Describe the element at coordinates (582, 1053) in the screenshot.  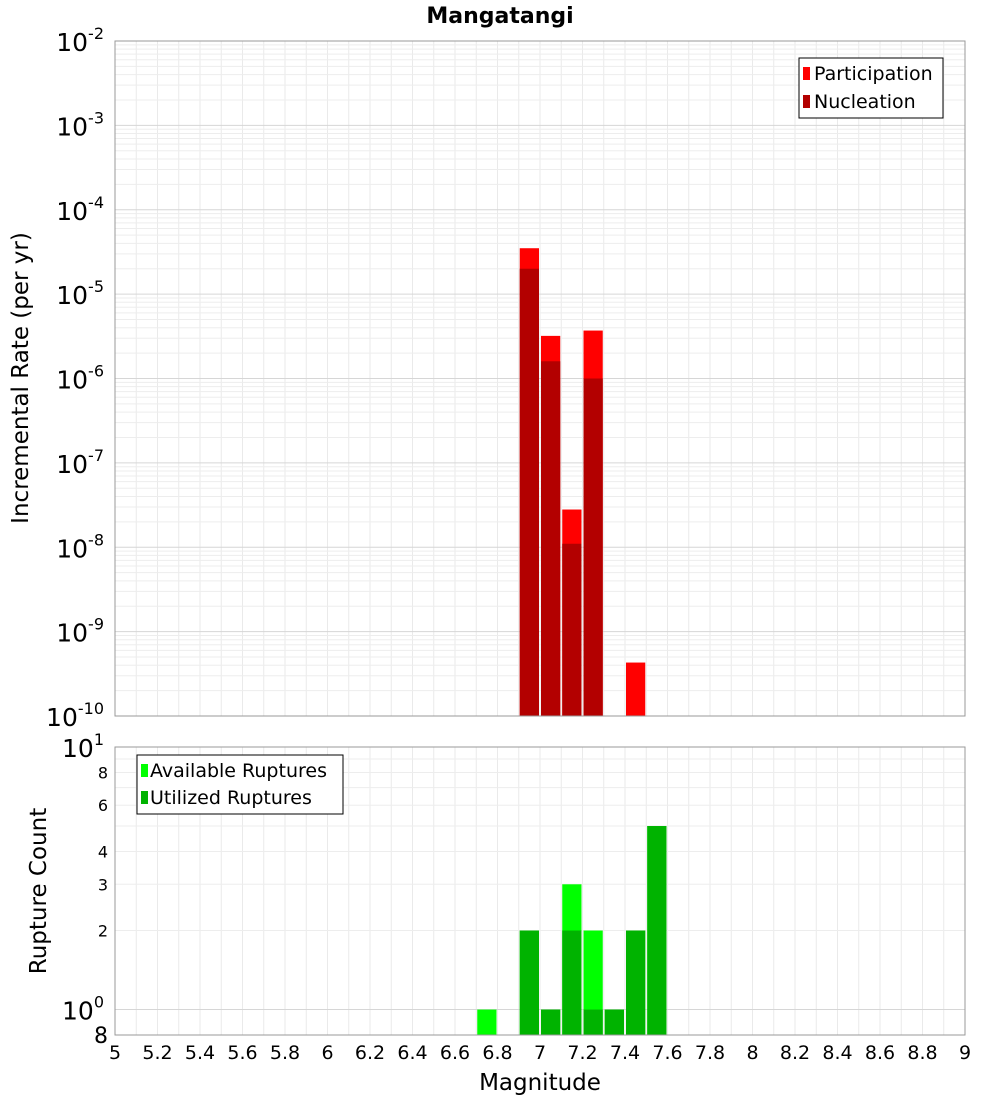
I see `x-tick-label: 7.2` at that location.